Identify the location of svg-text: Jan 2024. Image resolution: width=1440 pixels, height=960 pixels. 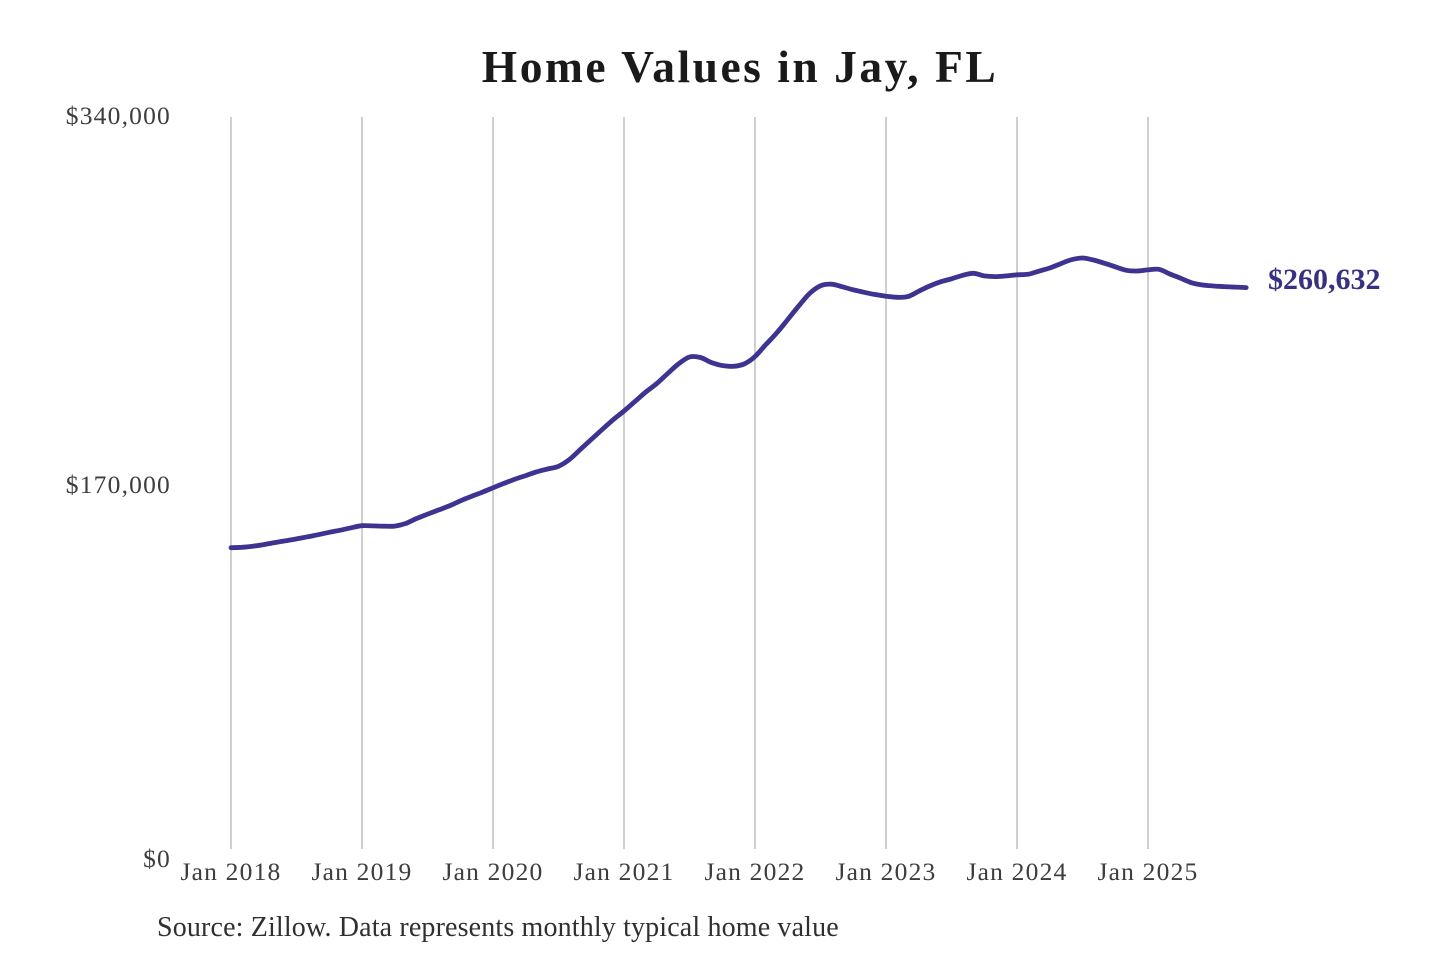
(1017, 871).